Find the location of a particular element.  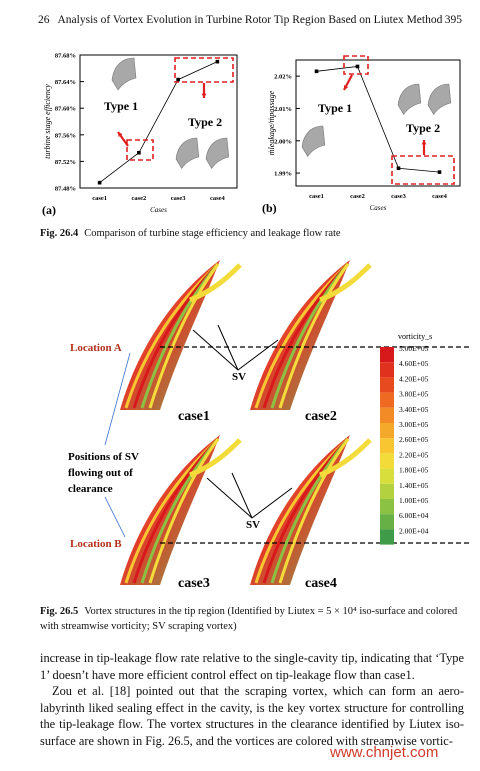

panel-label: (b) is located at coordinates (269, 208).